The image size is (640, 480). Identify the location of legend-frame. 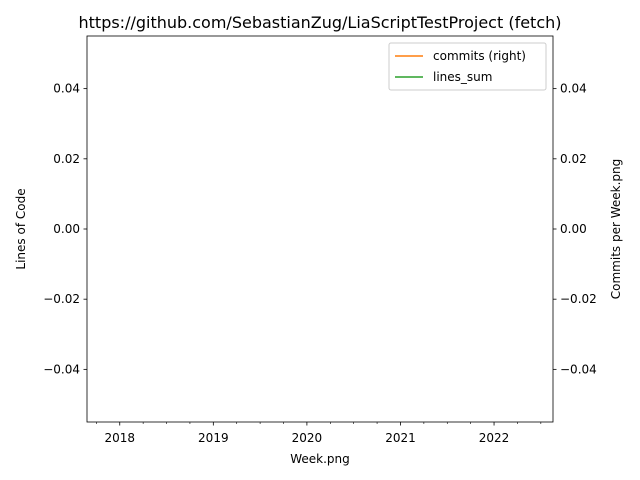
(467, 66).